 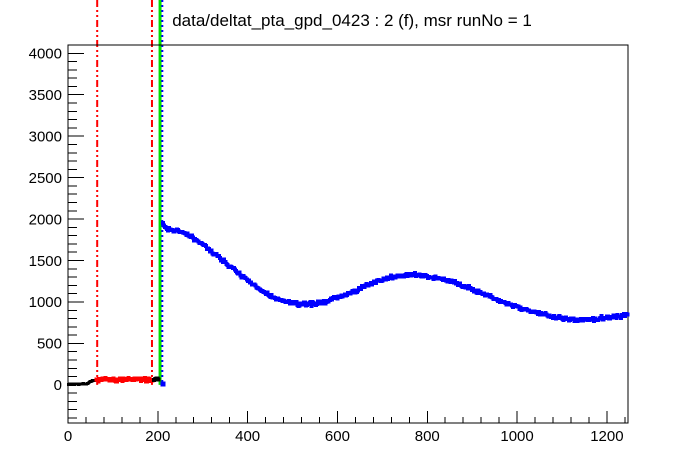 What do you see at coordinates (395, 272) in the screenshot?
I see `good-data` at bounding box center [395, 272].